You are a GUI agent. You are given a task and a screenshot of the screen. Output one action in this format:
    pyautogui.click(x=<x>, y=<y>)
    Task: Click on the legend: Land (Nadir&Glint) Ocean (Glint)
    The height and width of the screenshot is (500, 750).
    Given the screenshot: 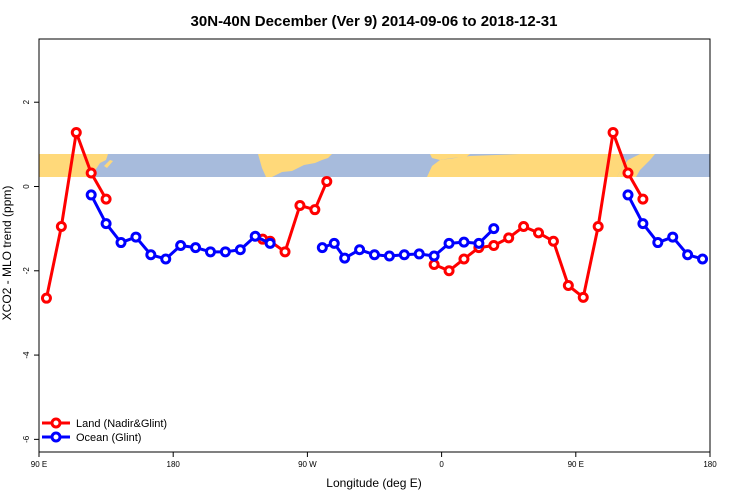 What is the action you would take?
    pyautogui.click(x=104, y=430)
    